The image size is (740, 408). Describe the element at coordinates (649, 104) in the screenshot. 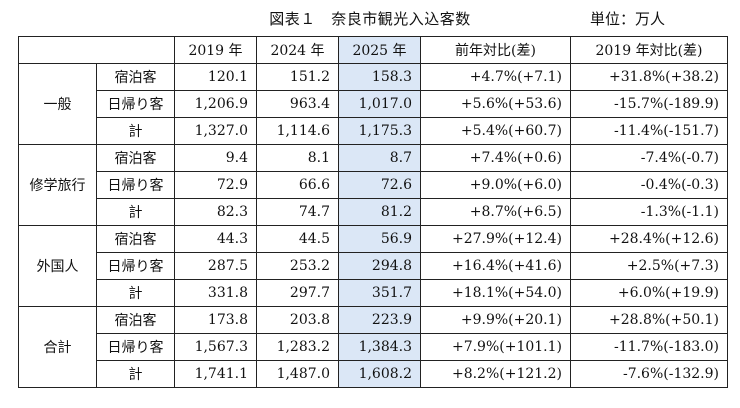

I see `vs2019-diff-cell: -15.7%(-189.9)` at that location.